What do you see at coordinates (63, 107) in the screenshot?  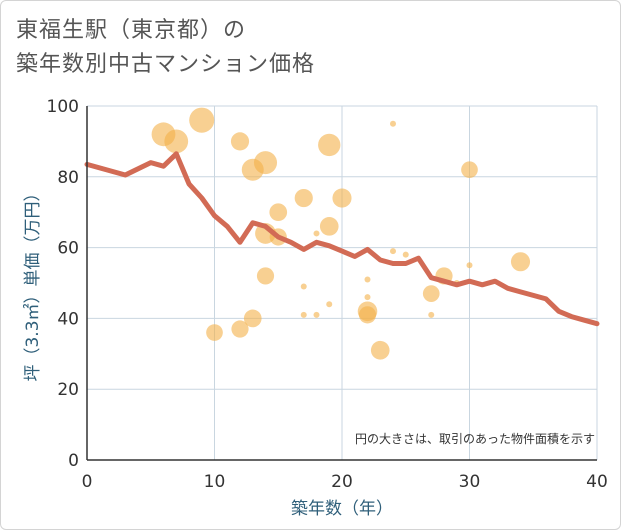 I see `y-tick-label: 100` at bounding box center [63, 107].